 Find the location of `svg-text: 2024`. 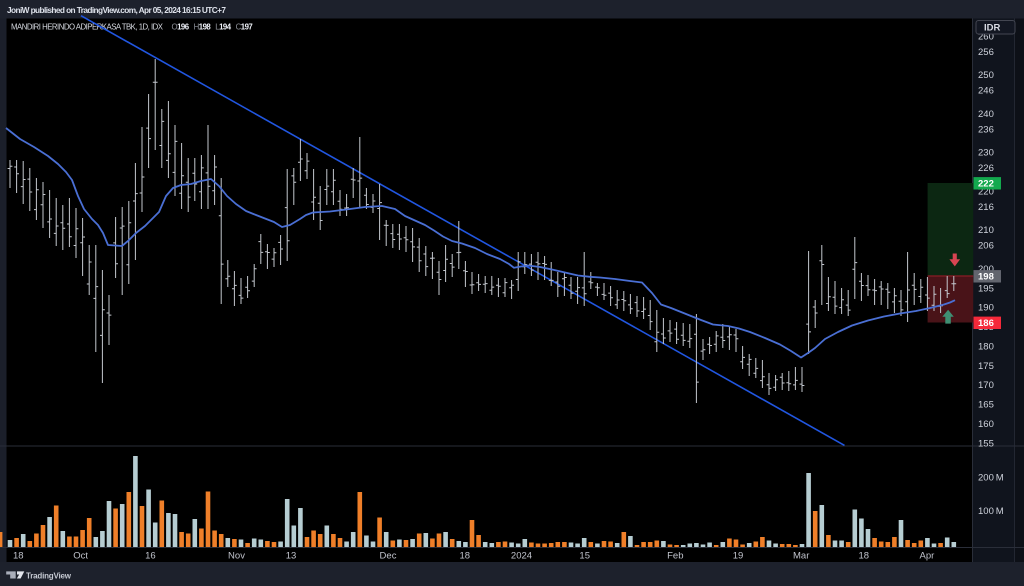

svg-text: 2024 is located at coordinates (521, 556).